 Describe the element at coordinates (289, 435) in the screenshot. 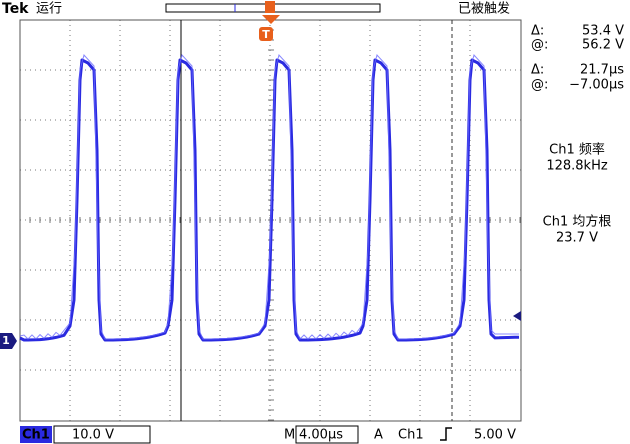

I see `timebase-label: M` at that location.